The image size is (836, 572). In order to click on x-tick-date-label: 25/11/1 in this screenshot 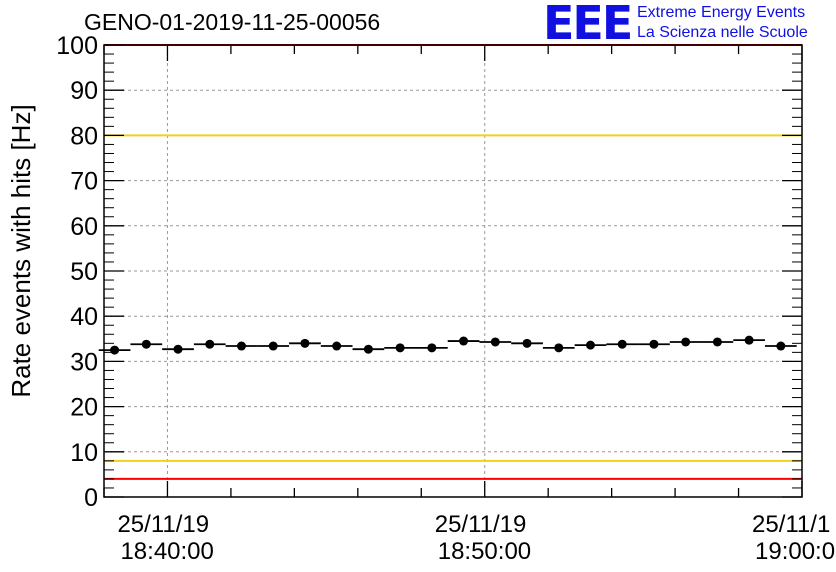, I will do `click(791, 524)`.